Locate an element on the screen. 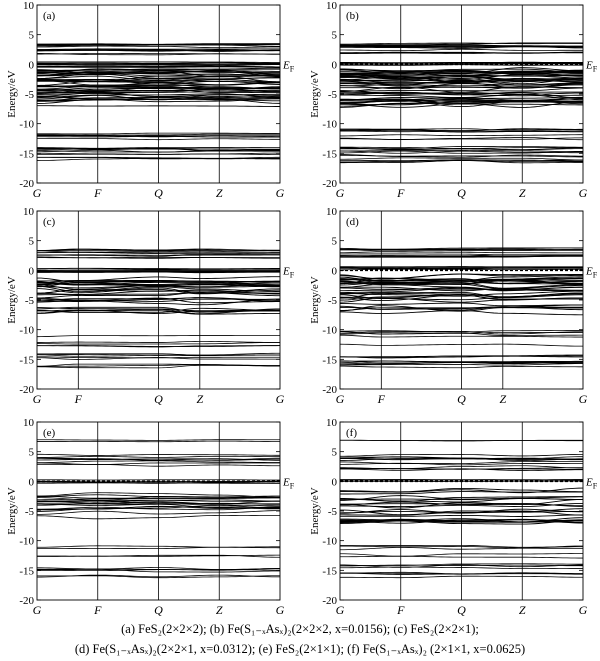  band-panel: 10 5 0 -5 -10 -15 -20 Energy/eV G F Q Z G (c) EF is located at coordinates (150, 306).